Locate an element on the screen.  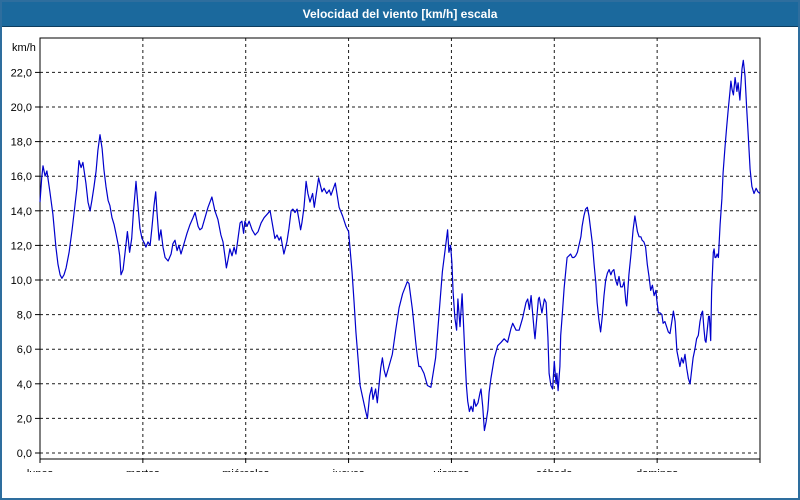
x-label-day: domingo is located at coordinates (657, 470).